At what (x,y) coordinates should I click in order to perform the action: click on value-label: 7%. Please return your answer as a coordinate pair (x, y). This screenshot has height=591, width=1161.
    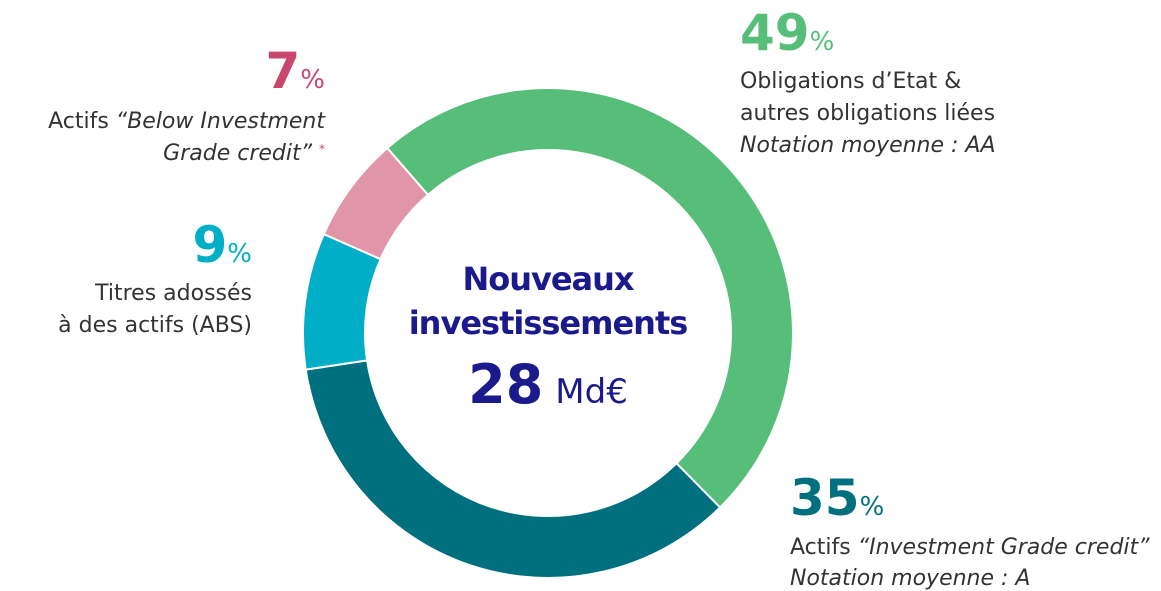
    Looking at the image, I should click on (295, 71).